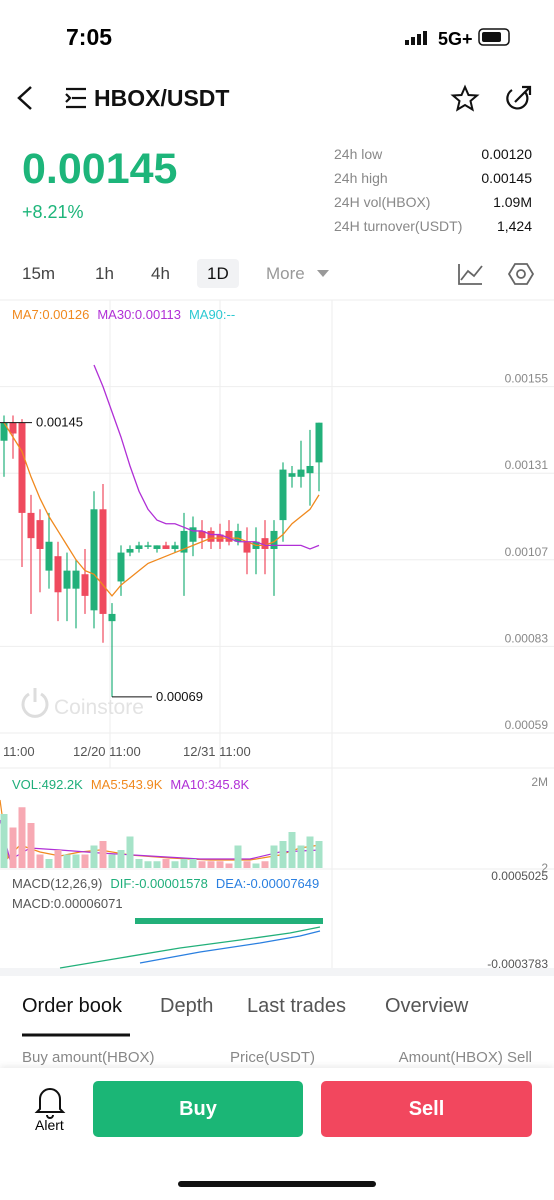 This screenshot has width=554, height=1200. Describe the element at coordinates (296, 1006) in the screenshot. I see `order-tab: Last trades` at that location.